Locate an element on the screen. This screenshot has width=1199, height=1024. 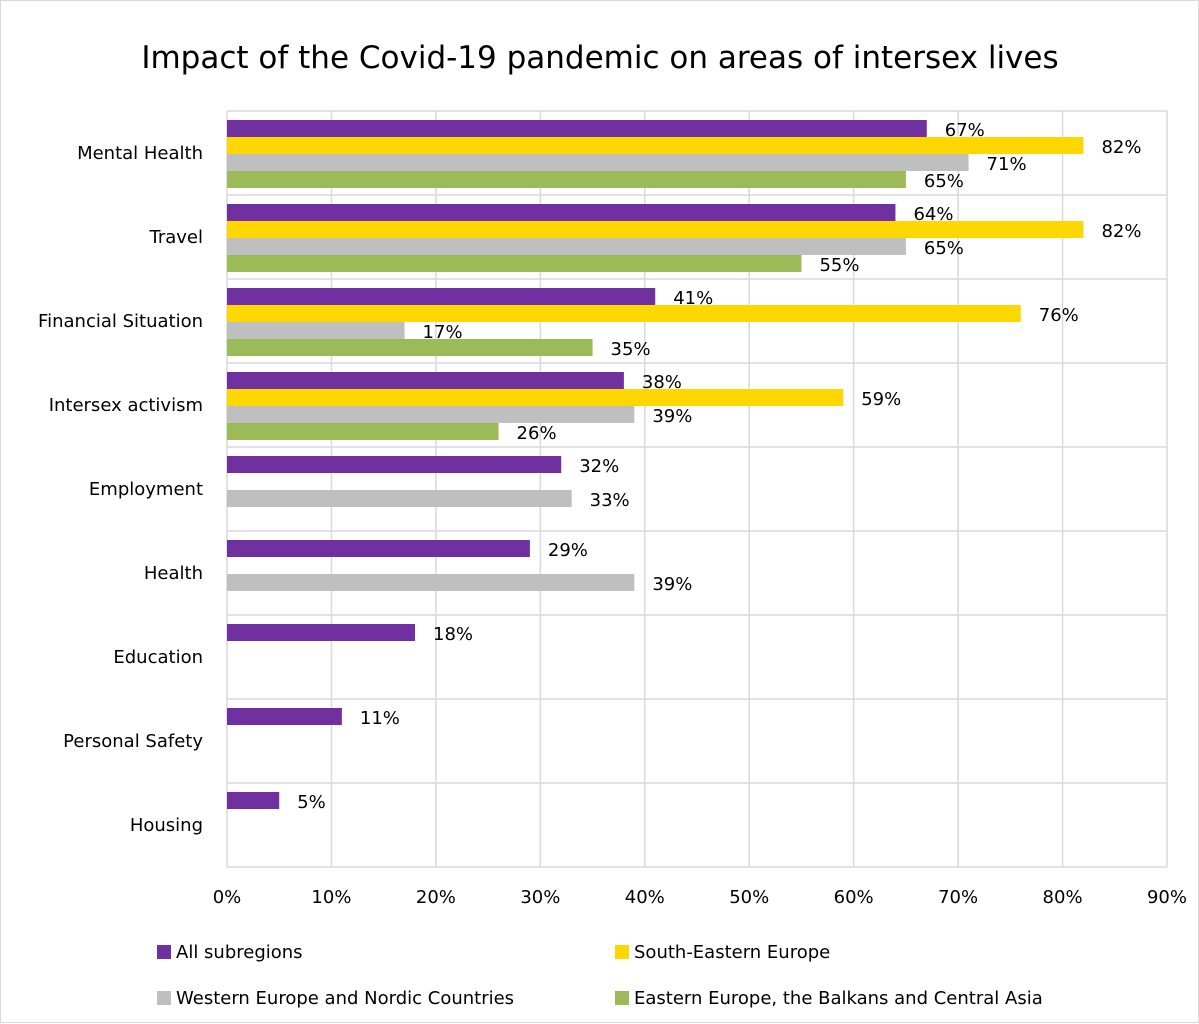
data-label-western-europe-and-nordic-countries-travel: 65% is located at coordinates (944, 248).